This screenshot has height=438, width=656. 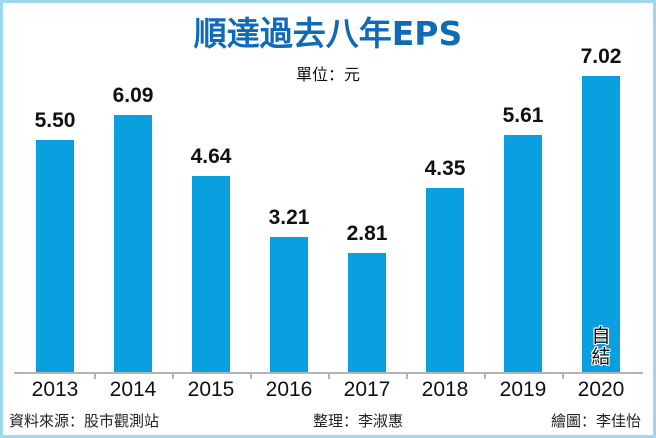 What do you see at coordinates (445, 168) in the screenshot?
I see `value-label-2018: 4.35` at bounding box center [445, 168].